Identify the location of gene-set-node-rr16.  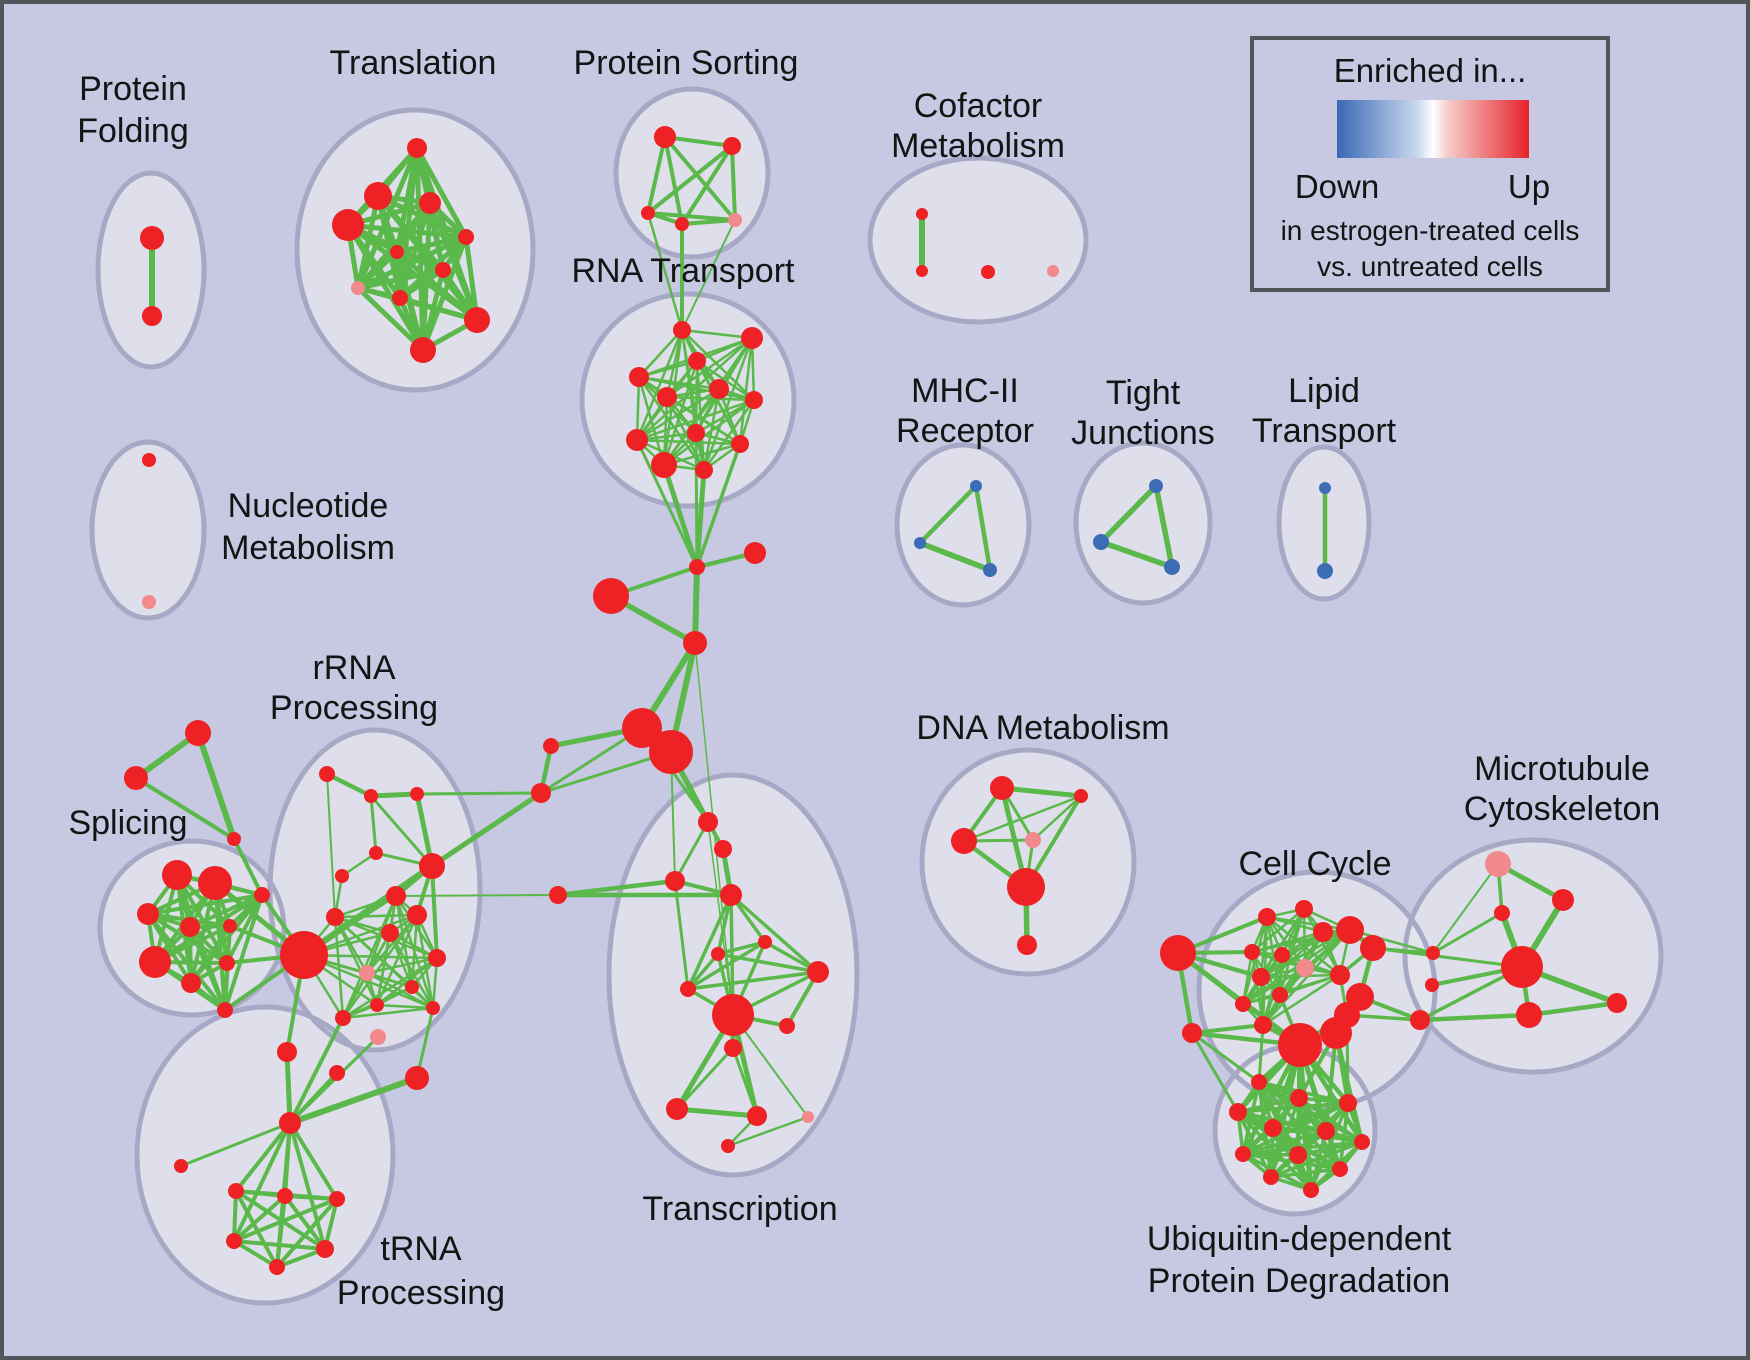
(343, 1018).